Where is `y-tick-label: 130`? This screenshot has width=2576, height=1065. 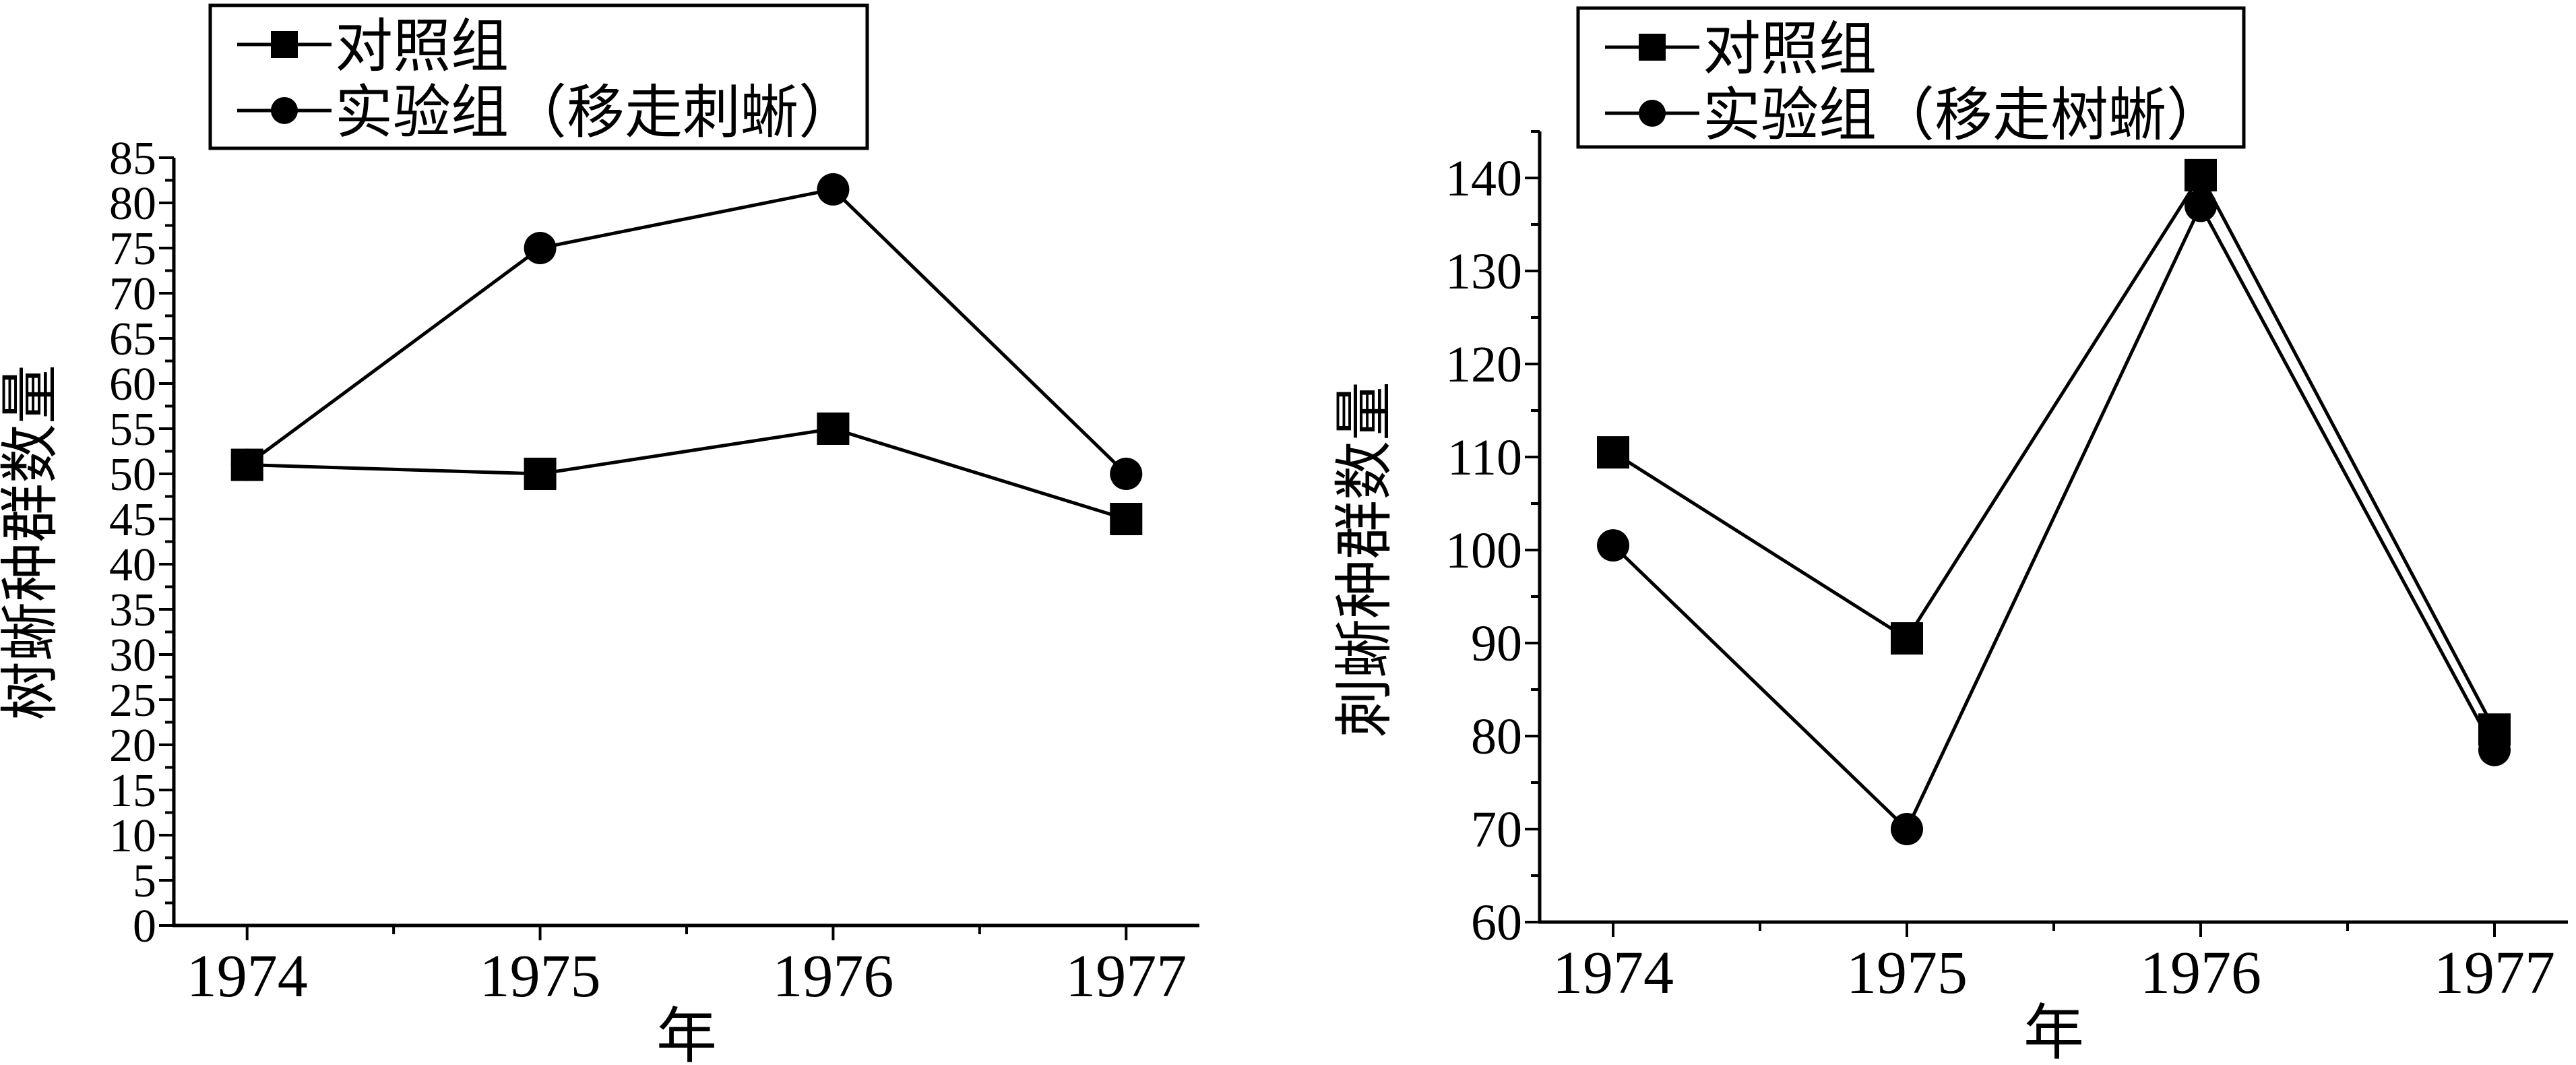 y-tick-label: 130 is located at coordinates (1483, 271).